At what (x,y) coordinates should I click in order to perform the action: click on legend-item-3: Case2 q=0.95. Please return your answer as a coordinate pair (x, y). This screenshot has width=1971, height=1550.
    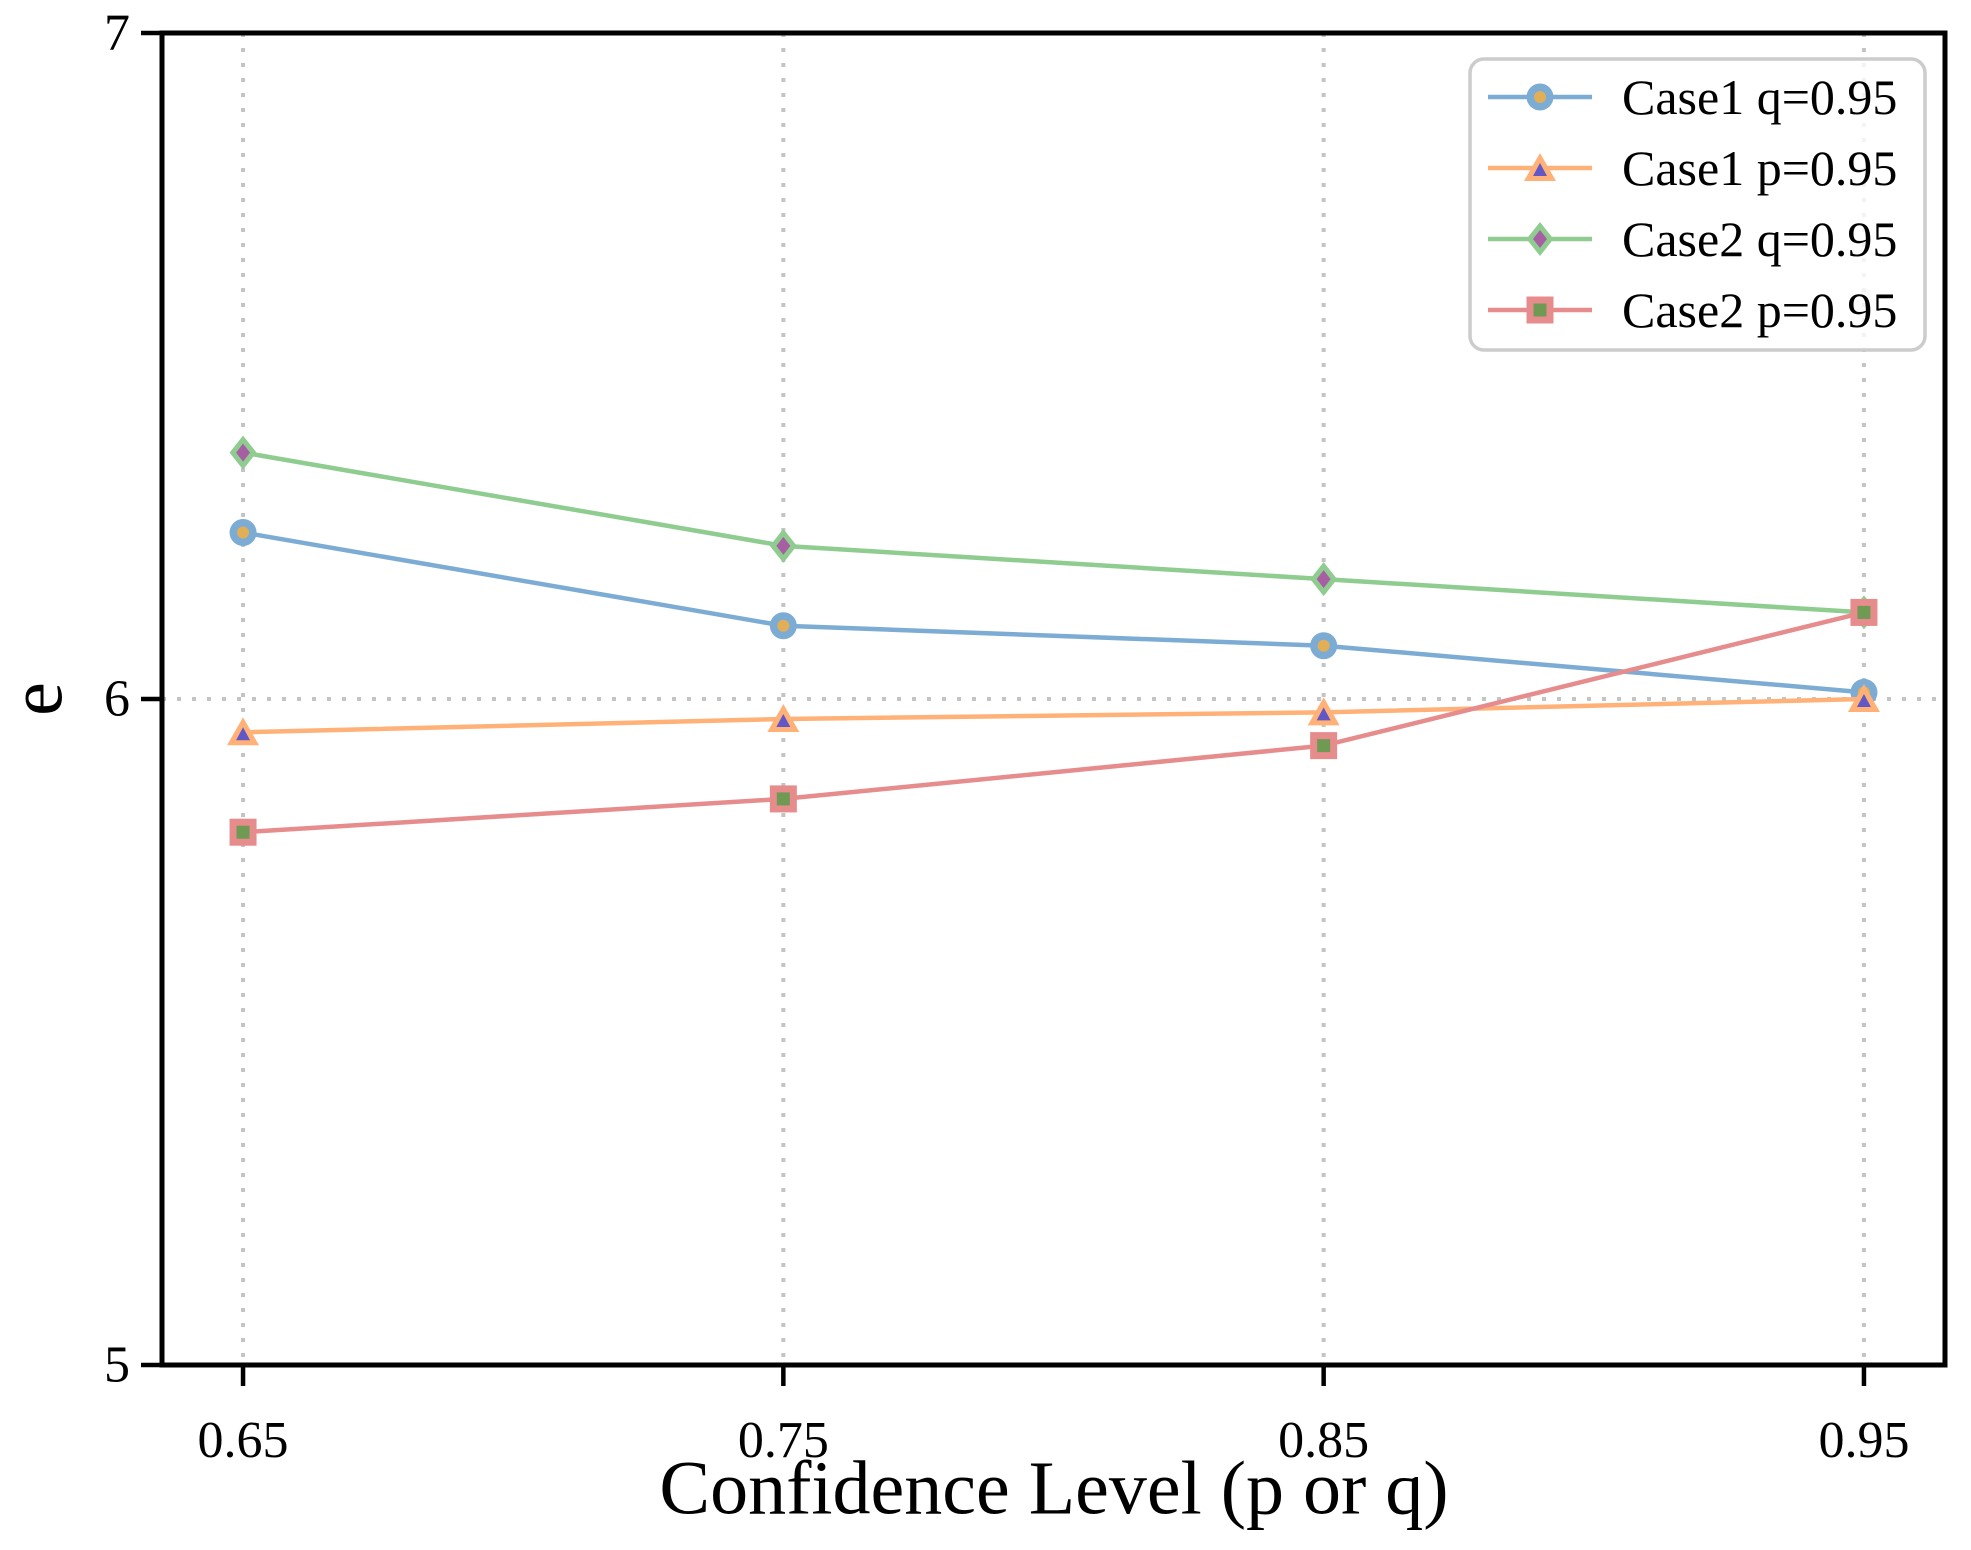
    Looking at the image, I should click on (1692, 239).